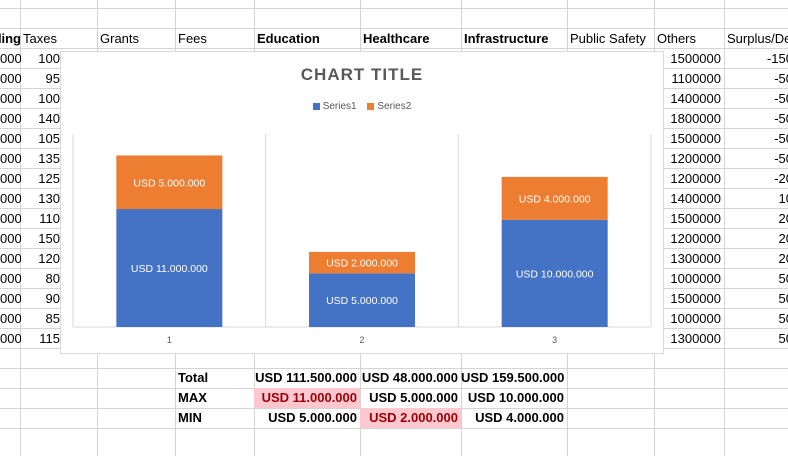 The width and height of the screenshot is (788, 456). What do you see at coordinates (192, 38) in the screenshot?
I see `header-fees: Fees` at bounding box center [192, 38].